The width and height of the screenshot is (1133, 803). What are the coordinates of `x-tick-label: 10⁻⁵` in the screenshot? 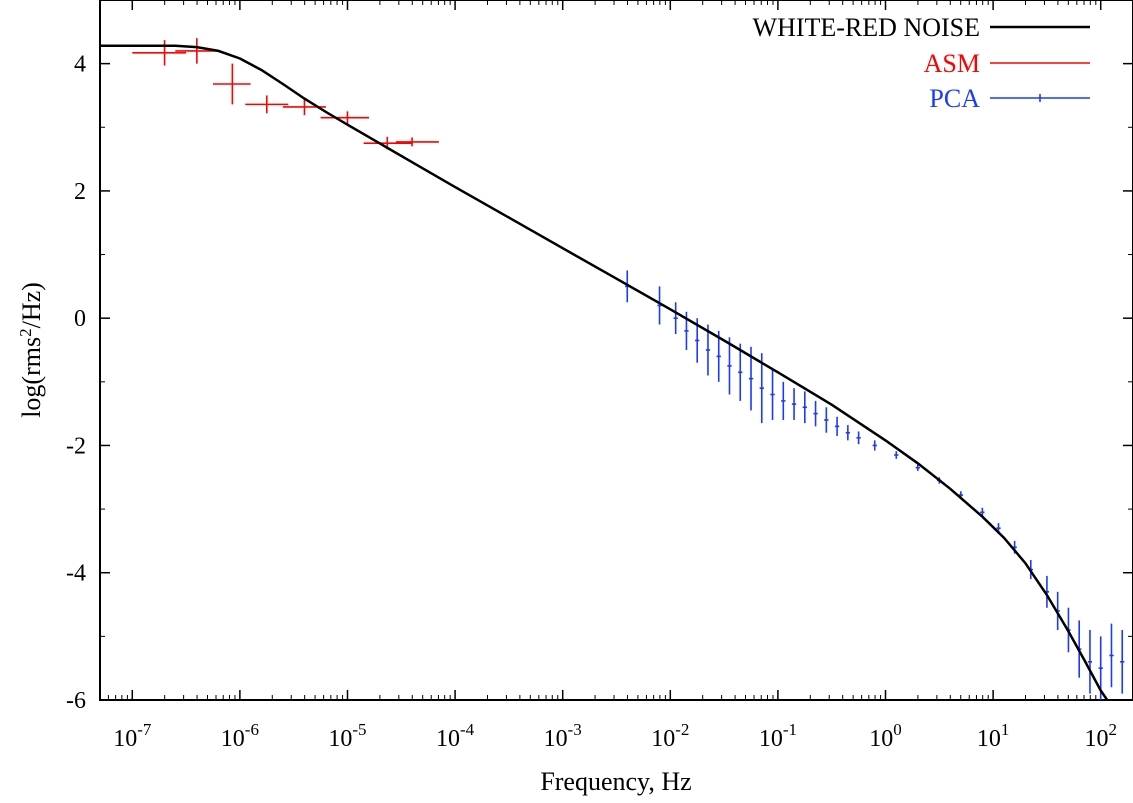 It's located at (347, 736).